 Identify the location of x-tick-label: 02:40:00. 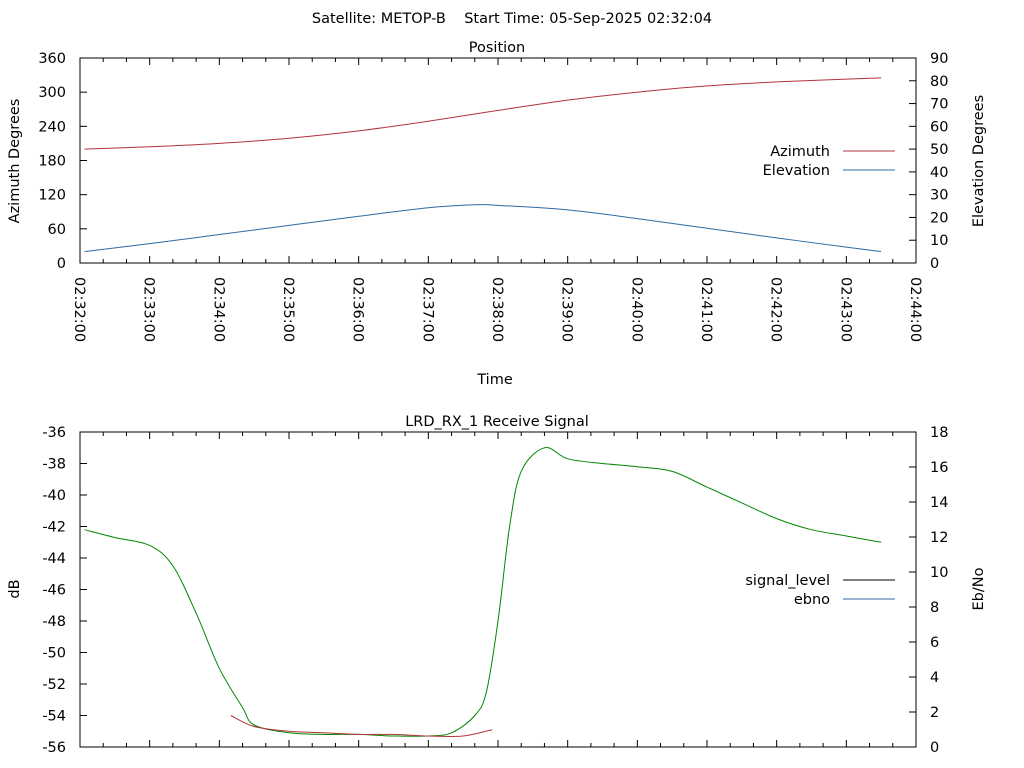
(636, 309).